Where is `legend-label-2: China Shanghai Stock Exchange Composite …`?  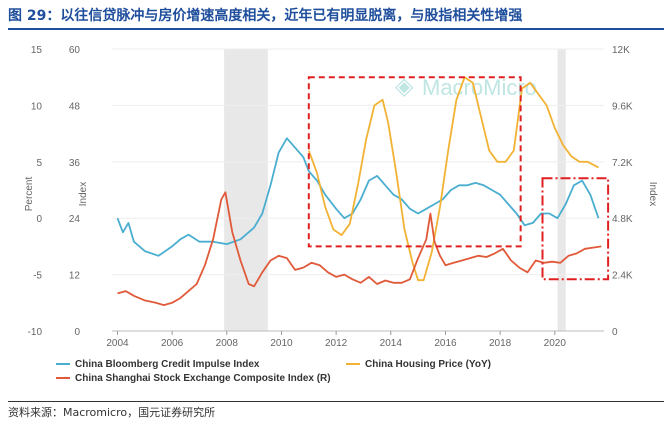
legend-label-2: China Shanghai Stock Exchange Composite … is located at coordinates (203, 378).